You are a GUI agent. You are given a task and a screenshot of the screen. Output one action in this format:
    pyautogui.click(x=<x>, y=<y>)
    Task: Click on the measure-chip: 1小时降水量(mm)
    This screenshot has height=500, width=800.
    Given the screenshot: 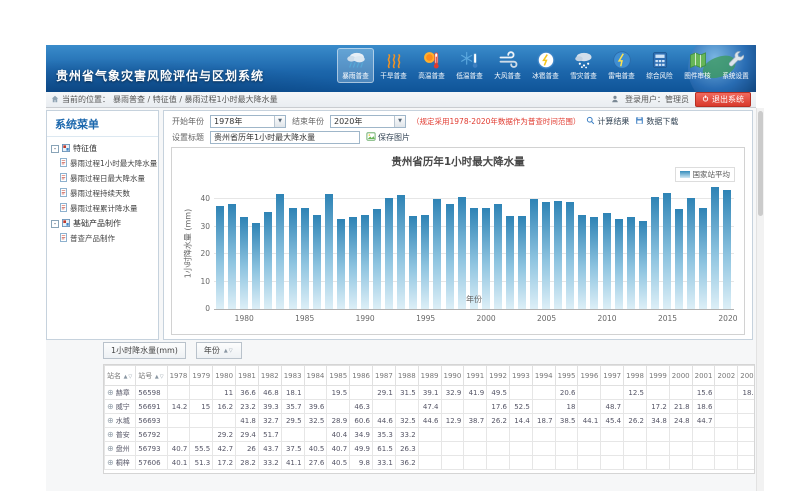 What is the action you would take?
    pyautogui.click(x=144, y=350)
    